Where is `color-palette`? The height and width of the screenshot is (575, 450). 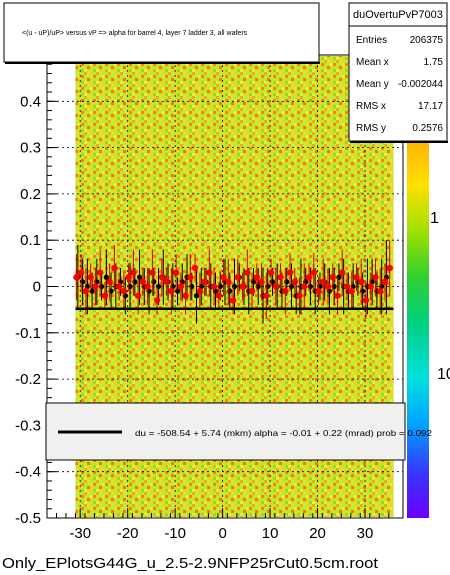 color-palette is located at coordinates (418, 286).